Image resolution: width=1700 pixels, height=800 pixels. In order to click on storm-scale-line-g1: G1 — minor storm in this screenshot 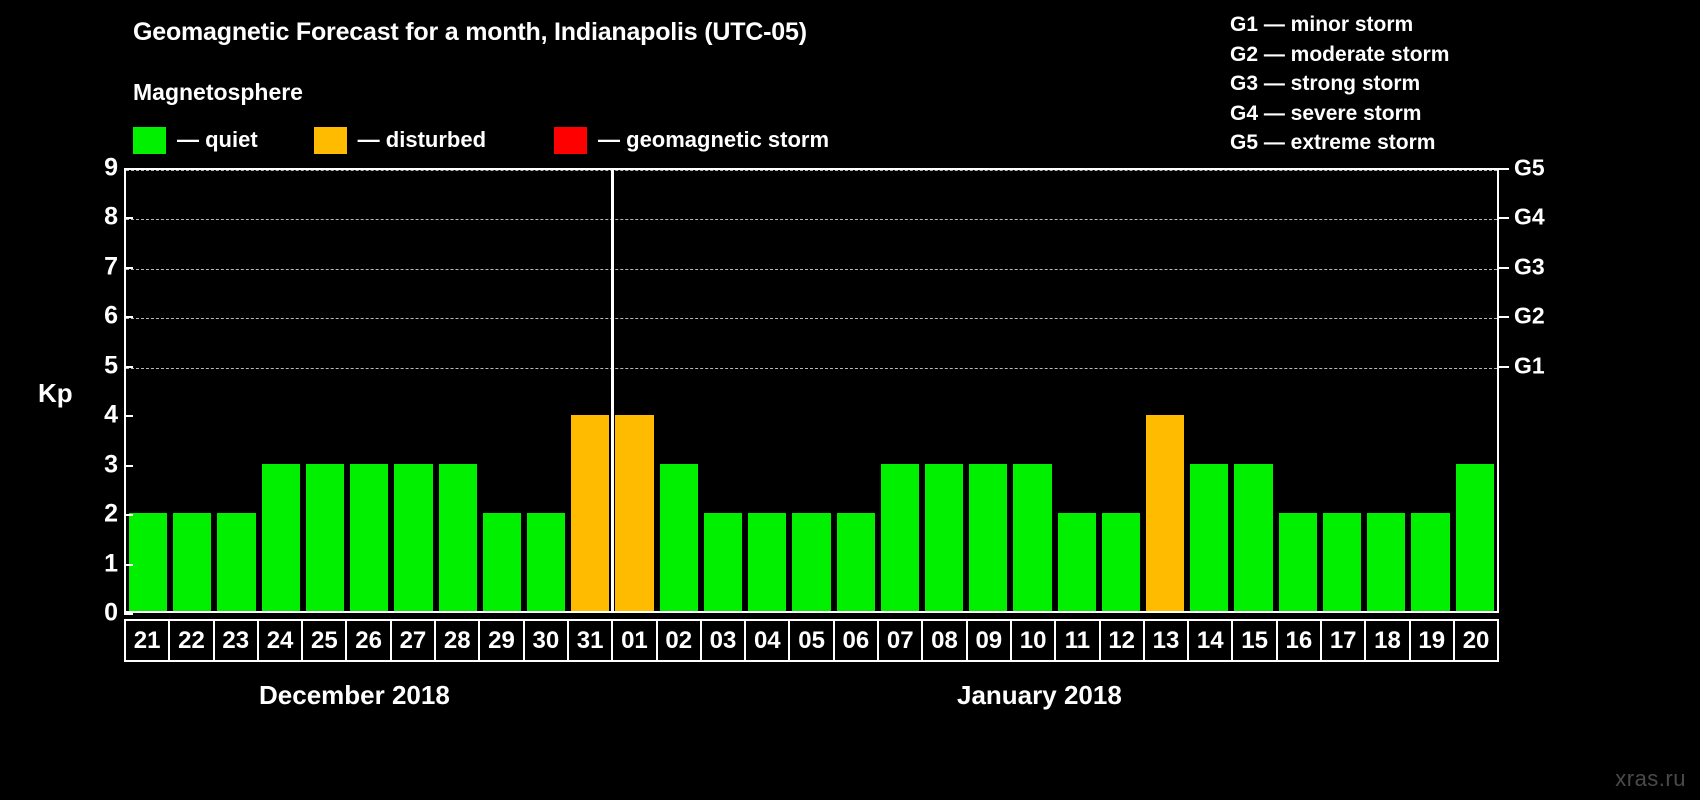, I will do `click(1322, 24)`.